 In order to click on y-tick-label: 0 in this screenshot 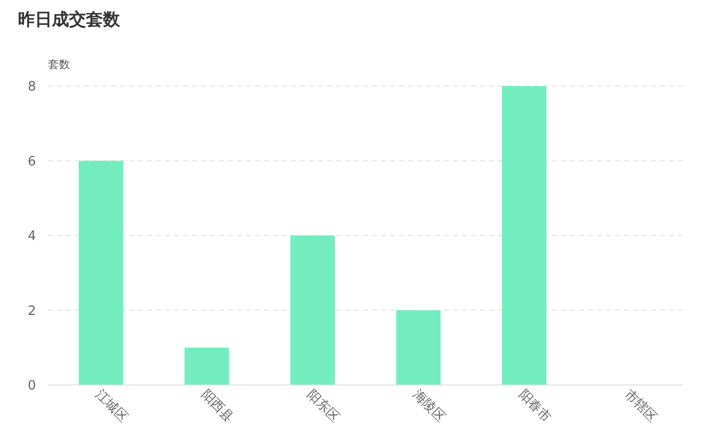, I will do `click(32, 386)`.